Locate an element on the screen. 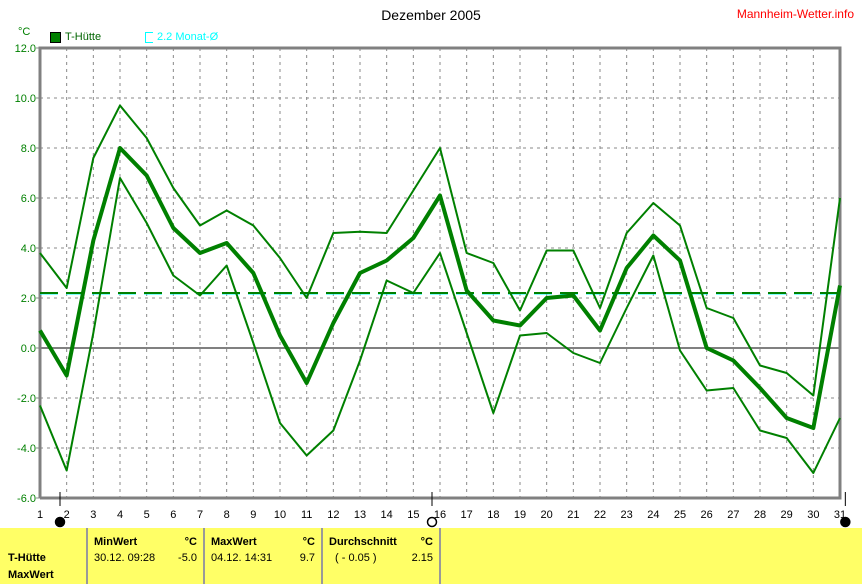 Image resolution: width=862 pixels, height=584 pixels. x-tick-label: 8 is located at coordinates (227, 515).